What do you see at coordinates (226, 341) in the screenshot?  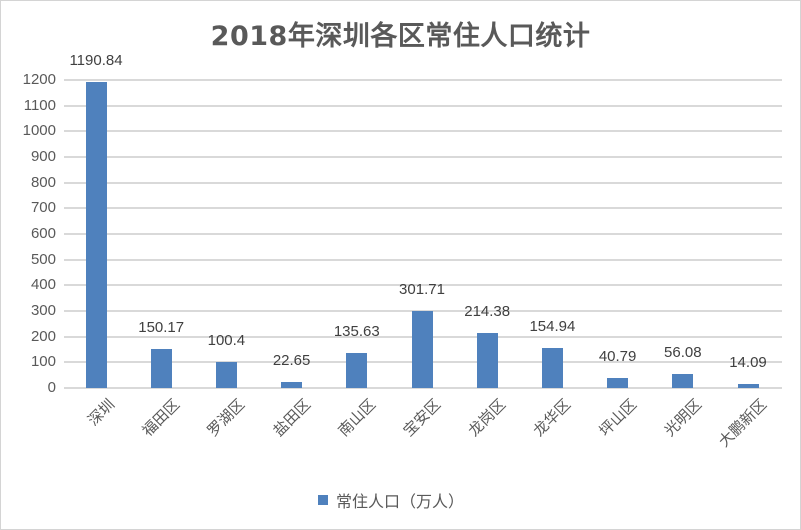 I see `data-label: 100.4` at bounding box center [226, 341].